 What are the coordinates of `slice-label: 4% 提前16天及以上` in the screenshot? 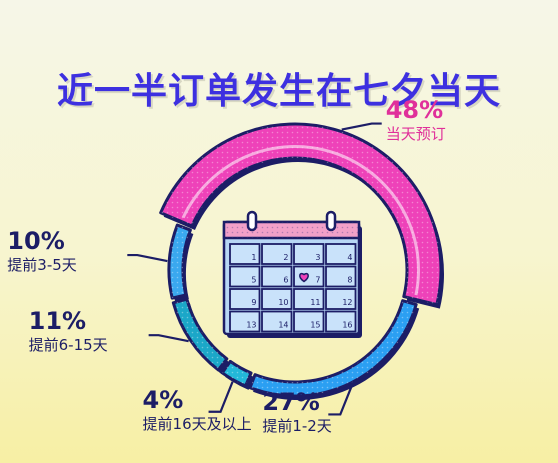 It's located at (197, 410).